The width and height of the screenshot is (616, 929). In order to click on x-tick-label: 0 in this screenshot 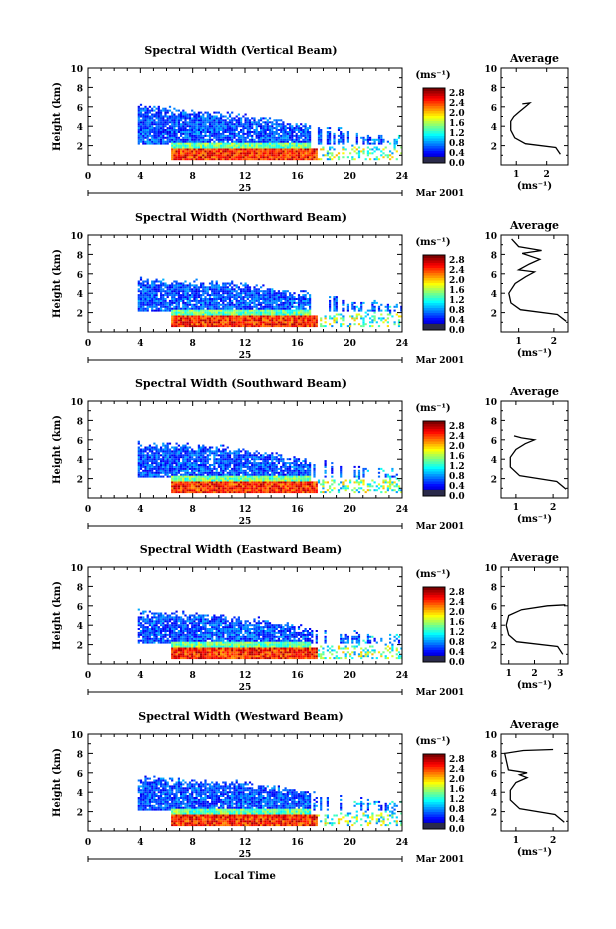, I will do `click(88, 344)`.